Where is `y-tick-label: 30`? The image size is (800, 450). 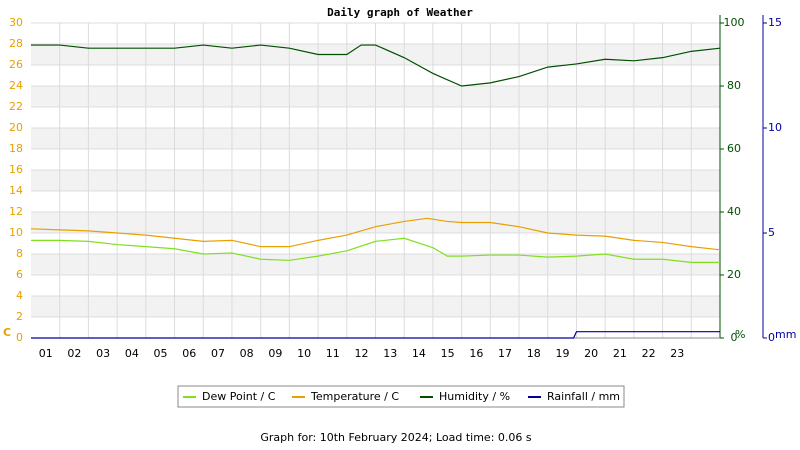 y-tick-label: 30 is located at coordinates (16, 22).